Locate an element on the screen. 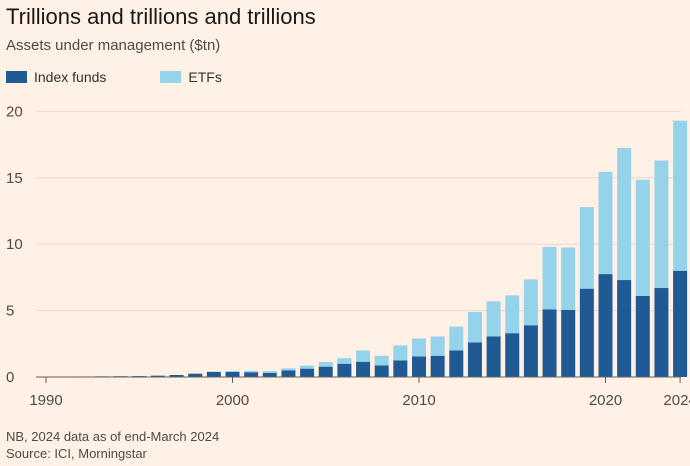 Image resolution: width=690 pixels, height=466 pixels. bar-index-funds-2008 is located at coordinates (381, 371).